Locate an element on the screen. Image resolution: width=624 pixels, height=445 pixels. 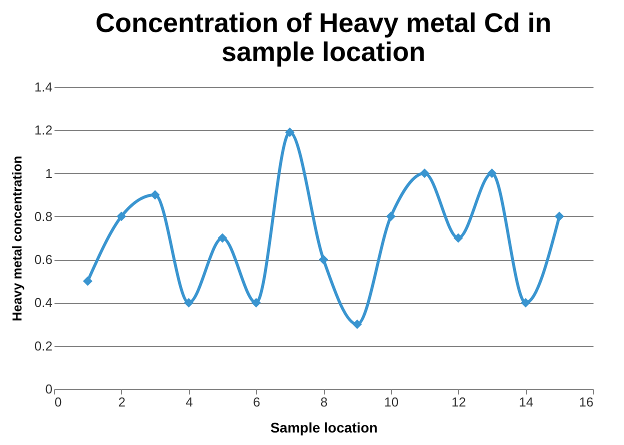
x-tick-label: 6 is located at coordinates (256, 402).